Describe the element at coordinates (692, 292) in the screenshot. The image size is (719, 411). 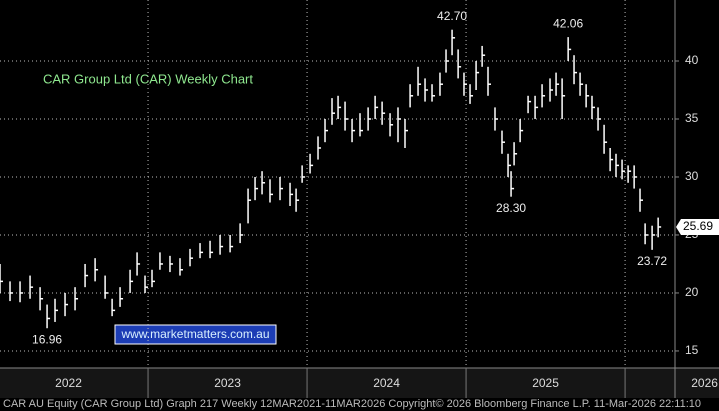
I see `y-tick-label: 20` at that location.